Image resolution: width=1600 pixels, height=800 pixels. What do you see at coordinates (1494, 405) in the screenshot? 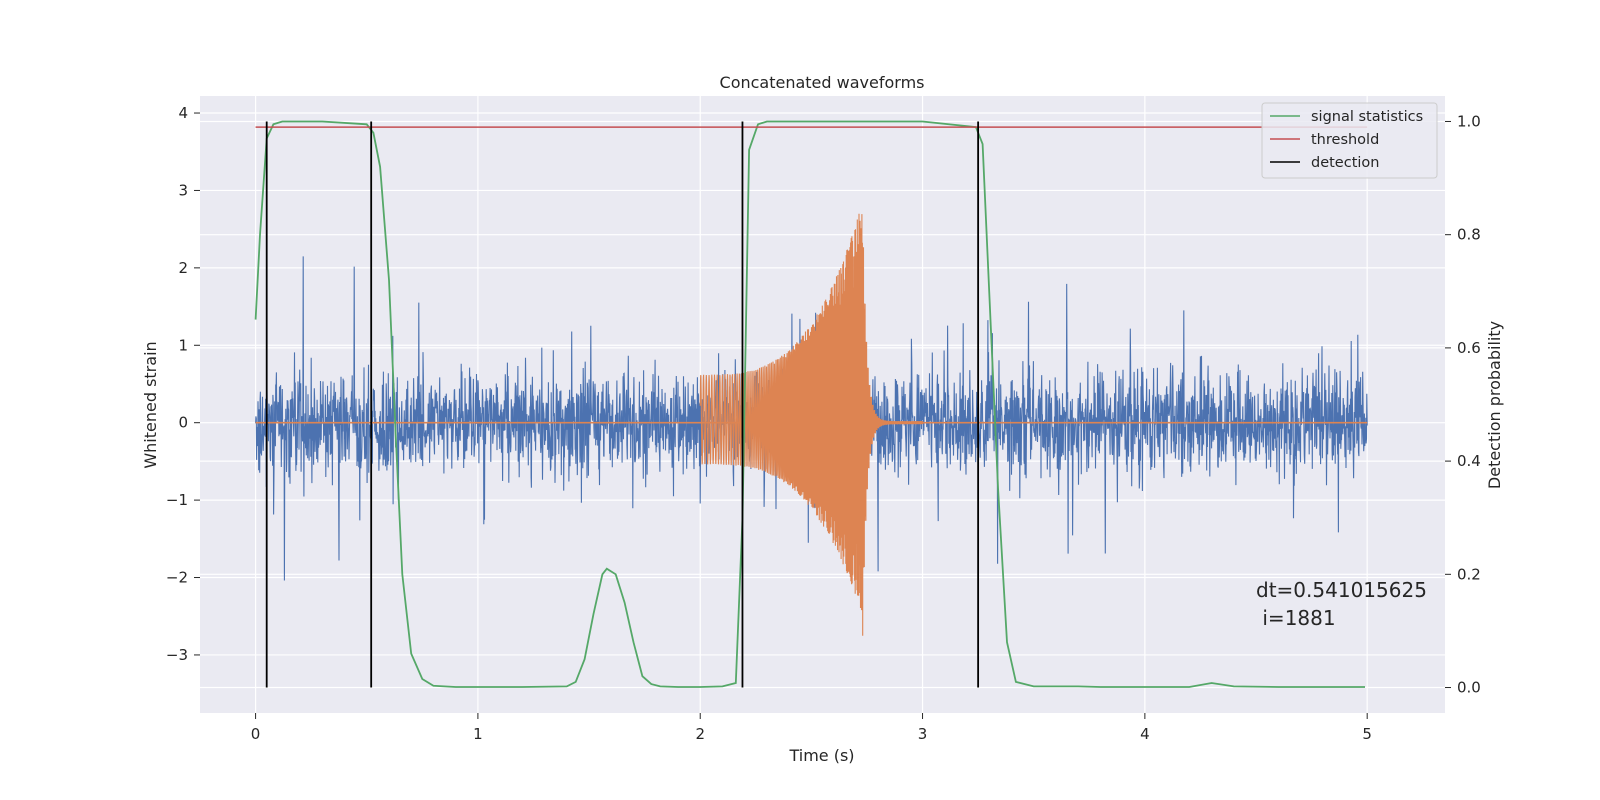
I see `y-axis-label-right: Detection probability` at bounding box center [1494, 405].